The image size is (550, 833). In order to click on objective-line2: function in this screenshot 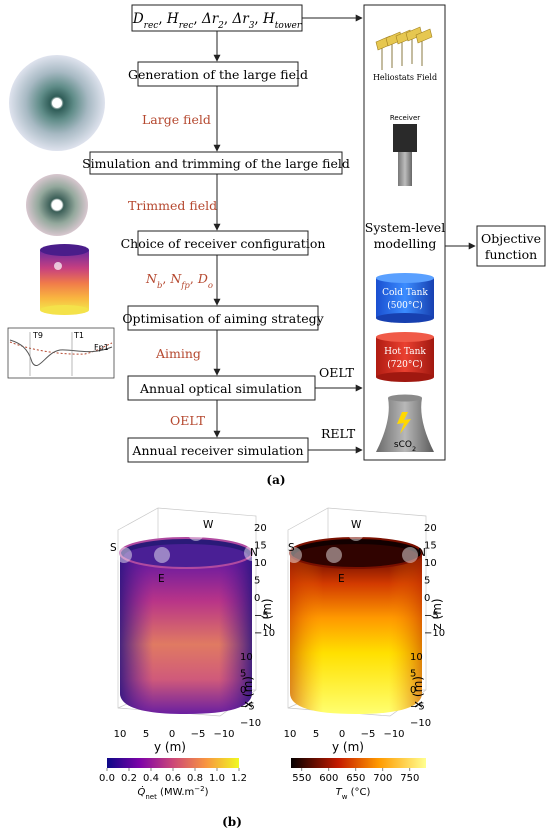, I will do `click(511, 254)`.